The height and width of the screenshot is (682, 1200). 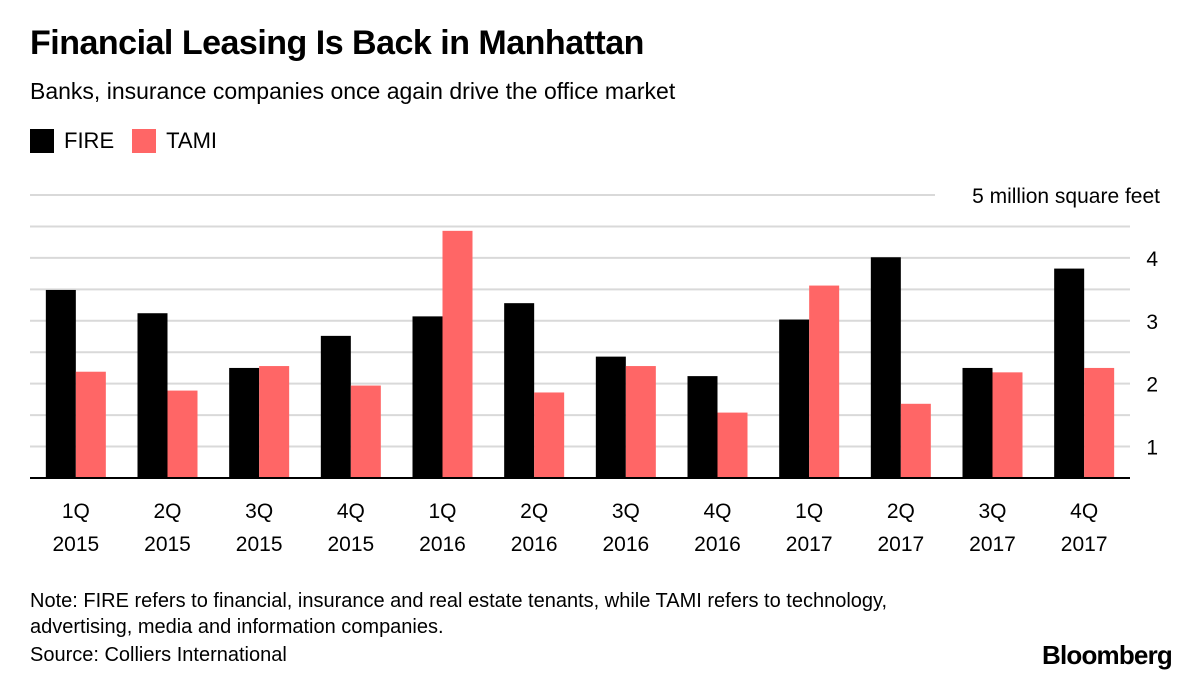 I want to click on x-tick-label: 4Q 2016, so click(x=717, y=528).